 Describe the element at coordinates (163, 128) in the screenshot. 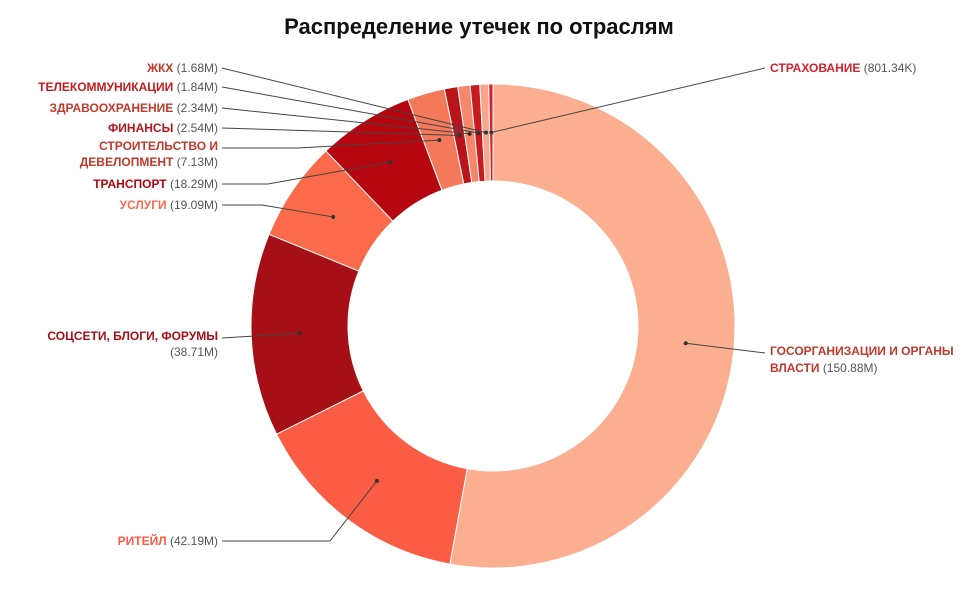

I see `slice-label-6: ФИНАНСЫ (2.54M)` at that location.